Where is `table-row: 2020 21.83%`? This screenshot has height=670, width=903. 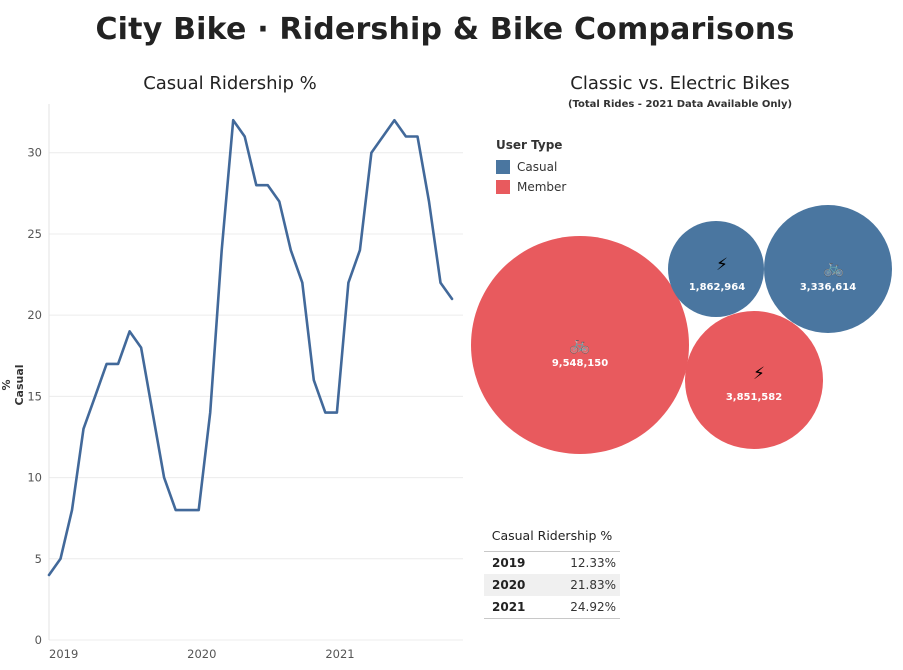
table-row: 2020 21.83% is located at coordinates (552, 585).